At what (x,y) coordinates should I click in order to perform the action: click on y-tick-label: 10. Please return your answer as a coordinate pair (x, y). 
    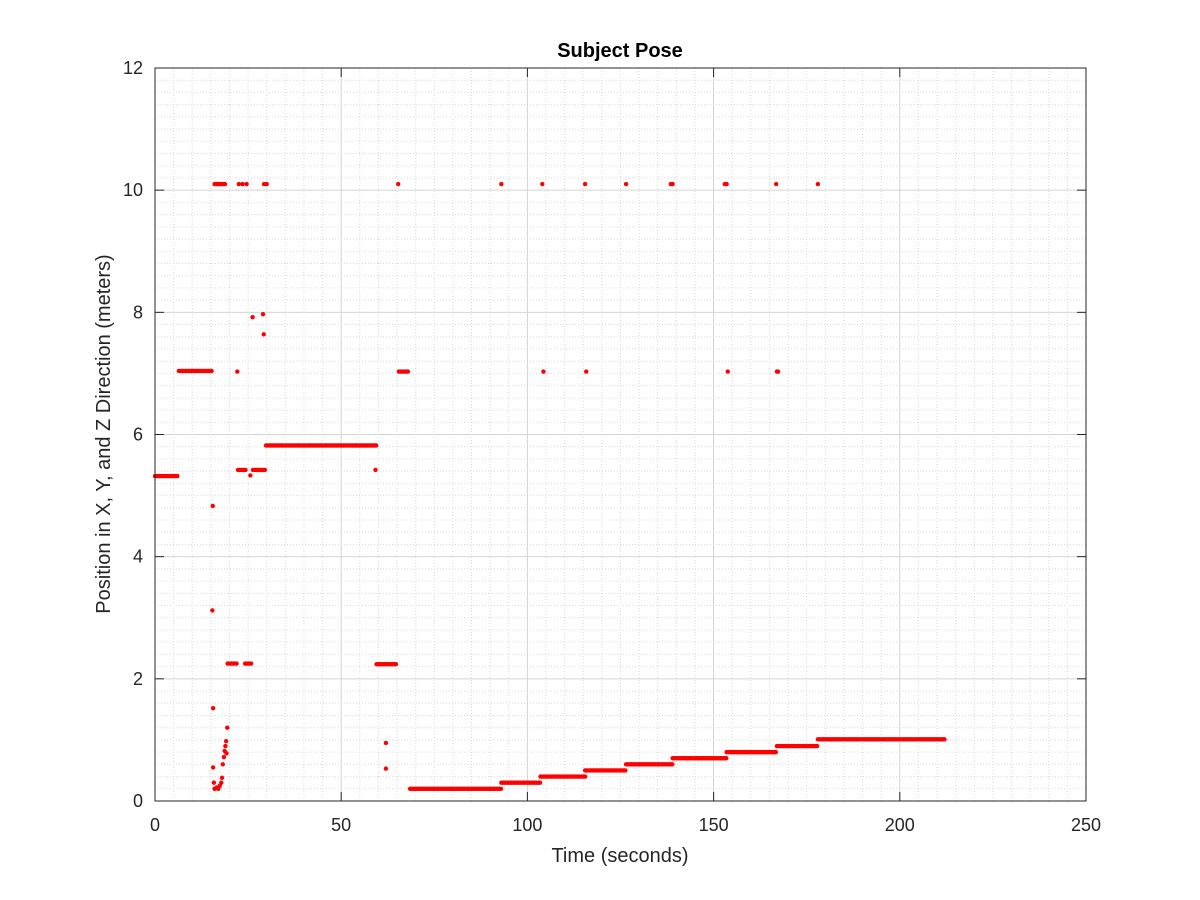
    Looking at the image, I should click on (133, 190).